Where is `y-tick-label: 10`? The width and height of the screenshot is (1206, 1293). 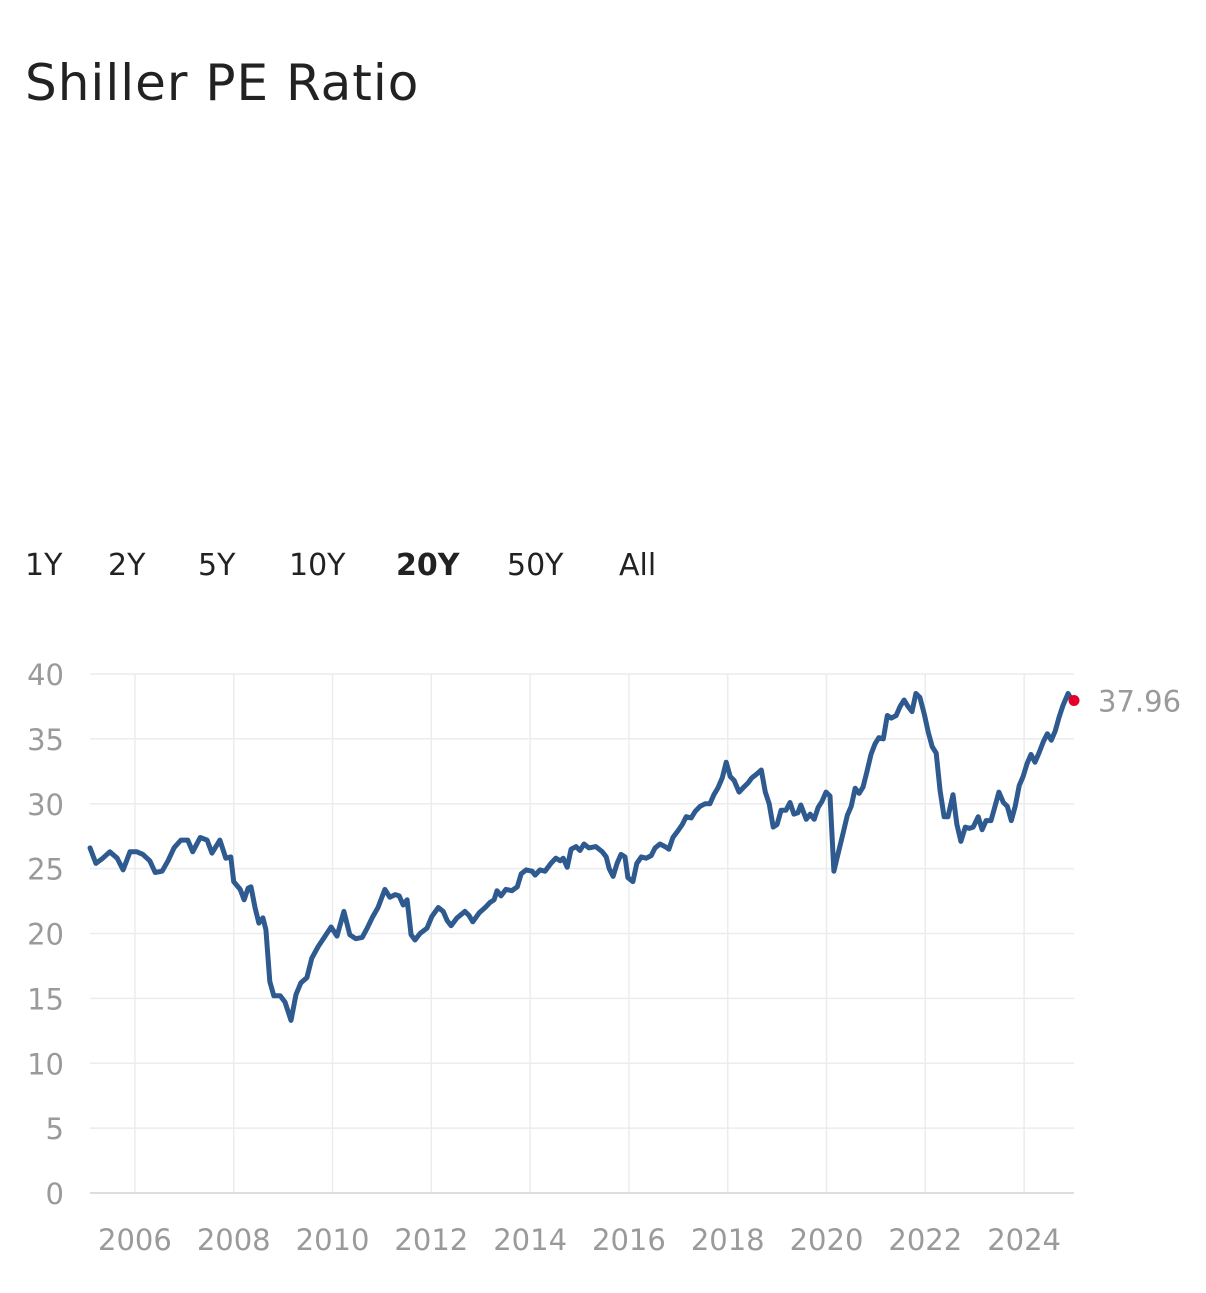
y-tick-label: 10 is located at coordinates (45, 1064).